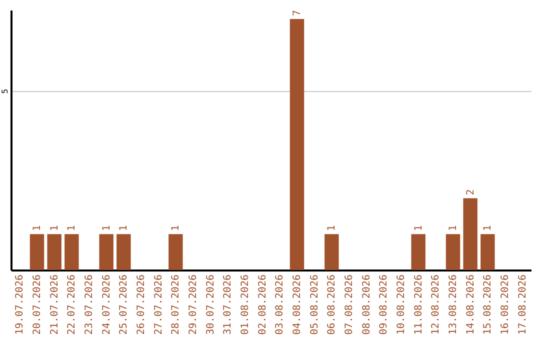 This screenshot has width=540, height=340. What do you see at coordinates (245, 304) in the screenshot?
I see `x-tick-label: 01.08.2026` at bounding box center [245, 304].